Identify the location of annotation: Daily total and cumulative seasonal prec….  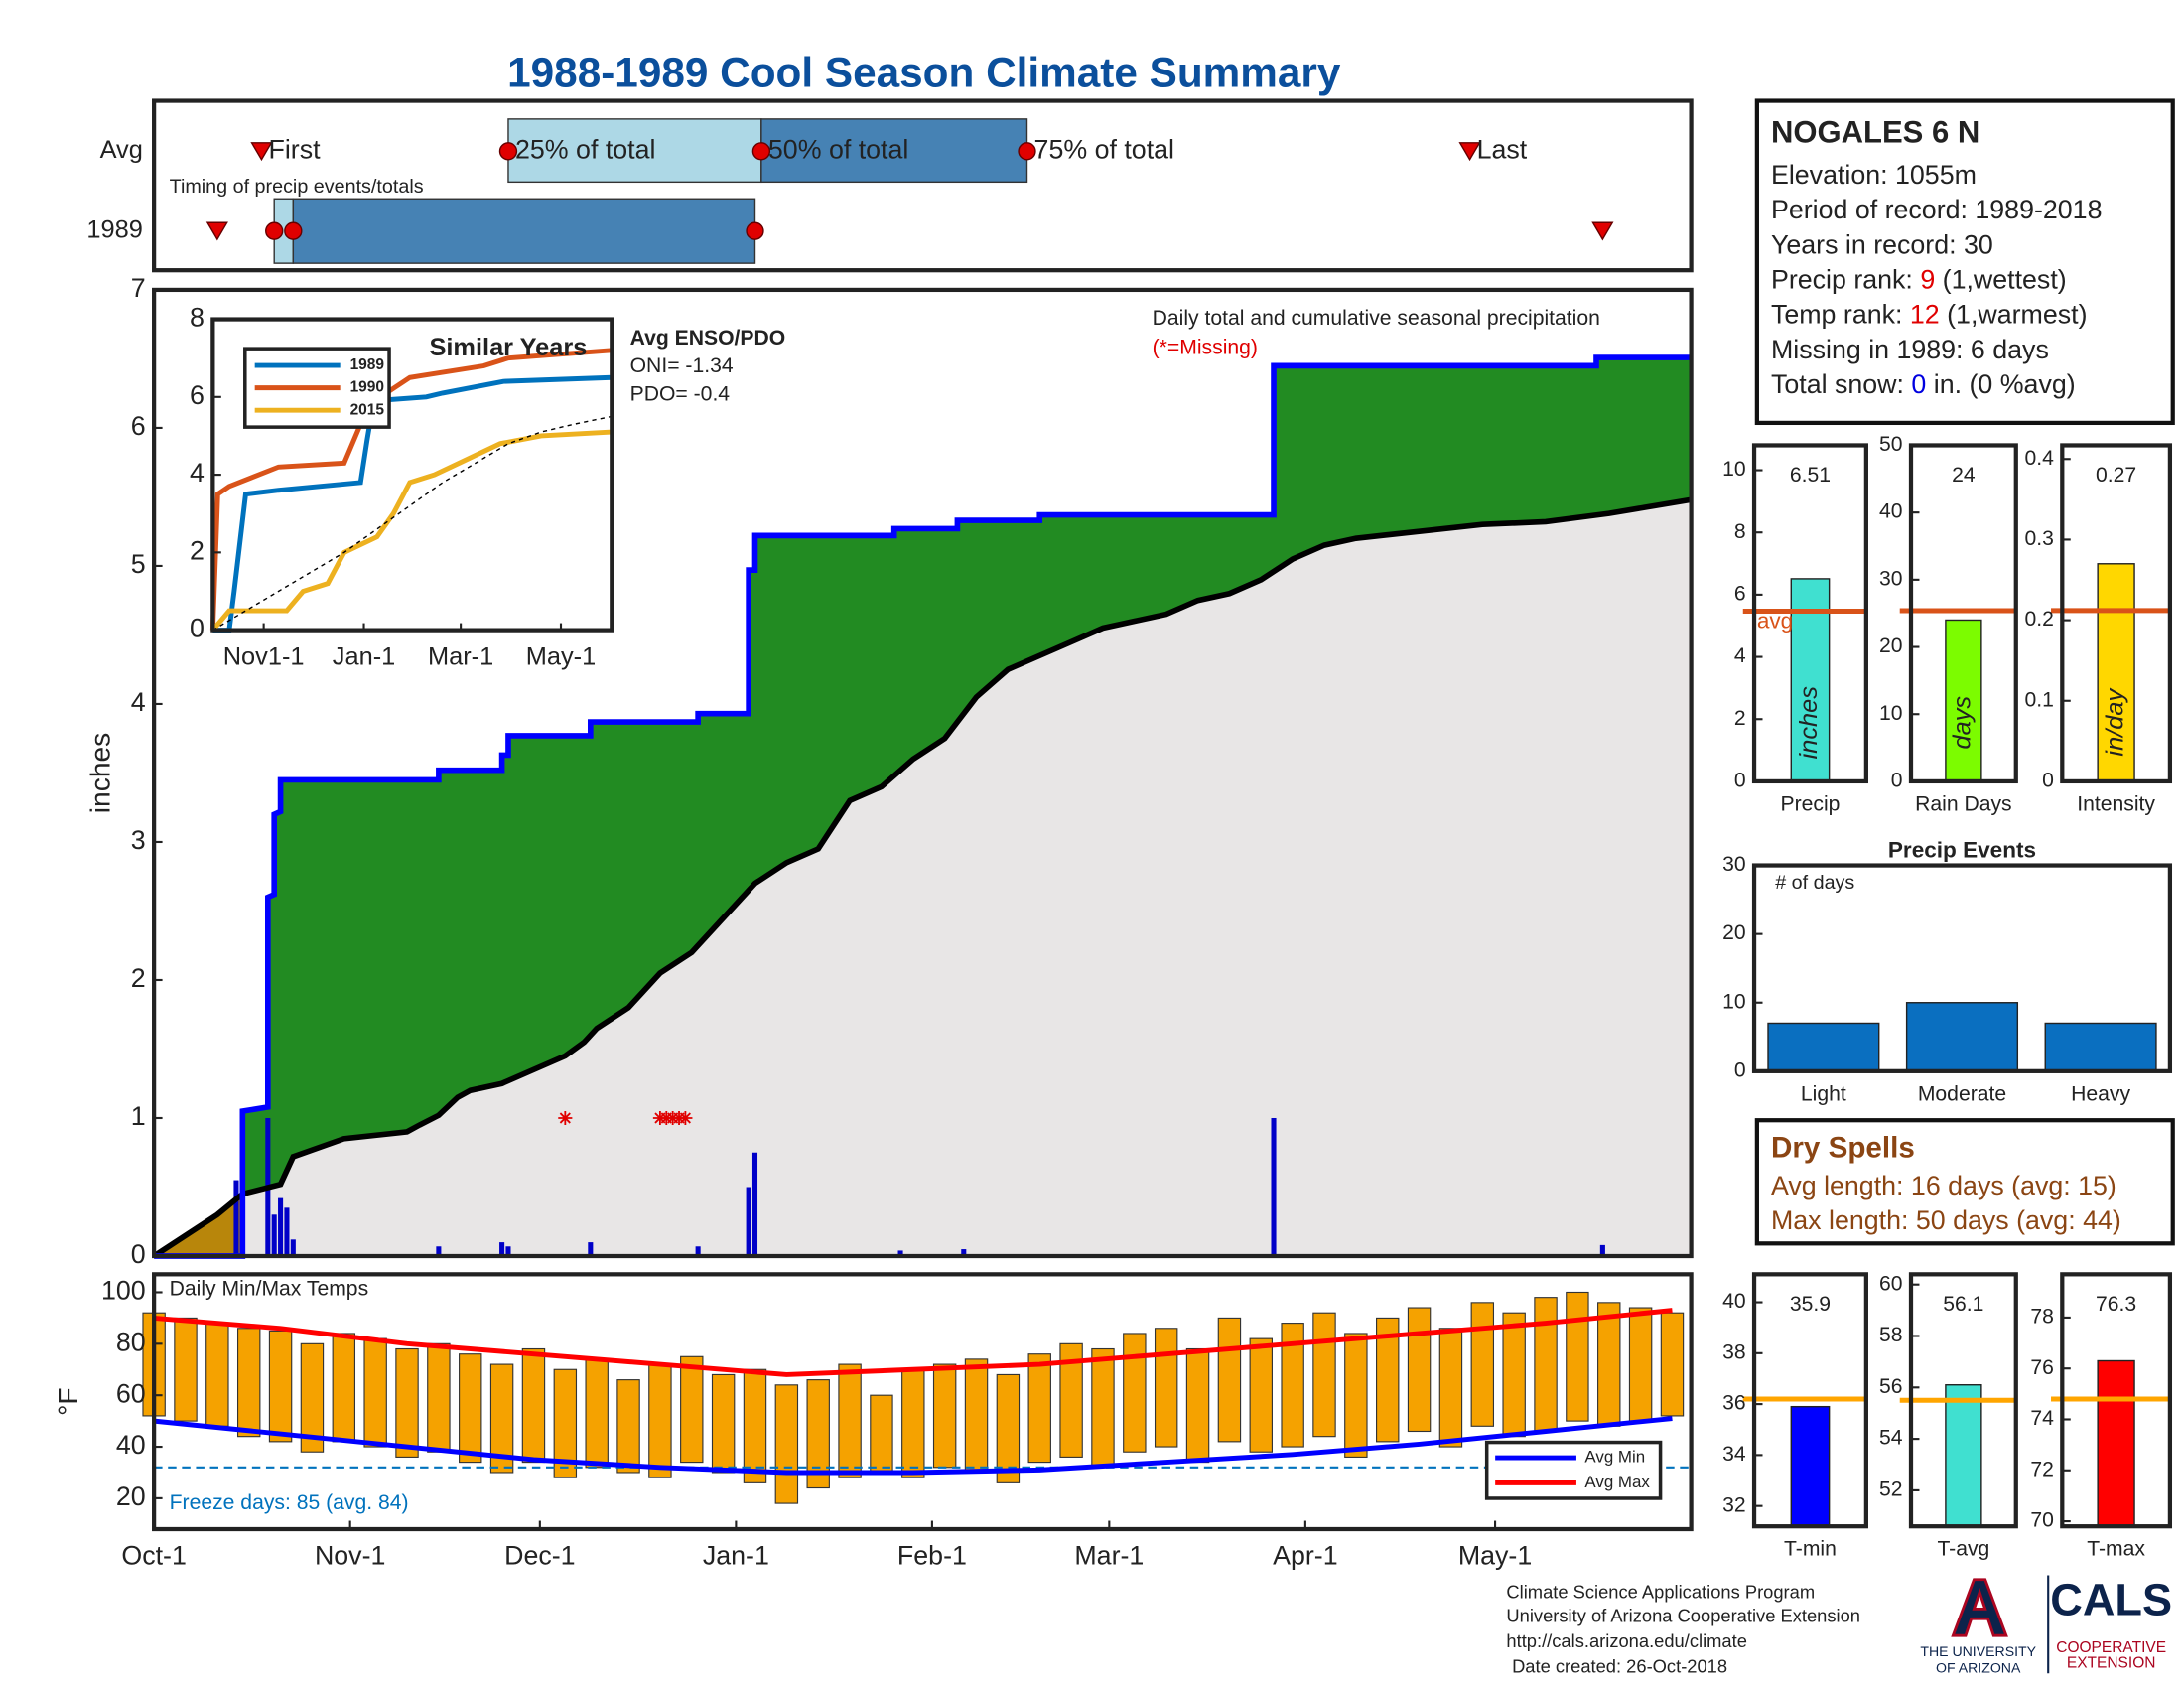
(1376, 318).